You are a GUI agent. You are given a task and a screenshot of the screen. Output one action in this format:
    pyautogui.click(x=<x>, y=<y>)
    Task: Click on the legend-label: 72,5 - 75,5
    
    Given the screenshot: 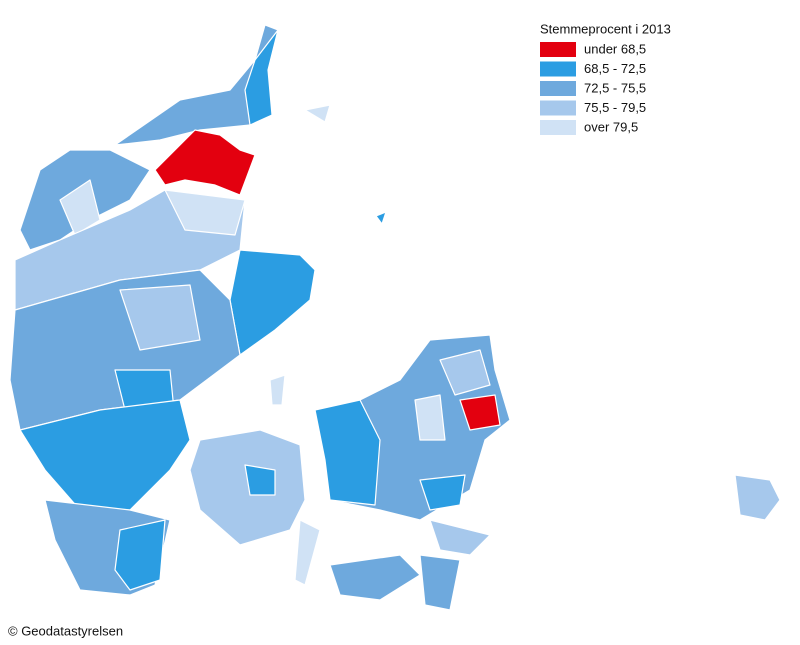 What is the action you would take?
    pyautogui.click(x=615, y=87)
    